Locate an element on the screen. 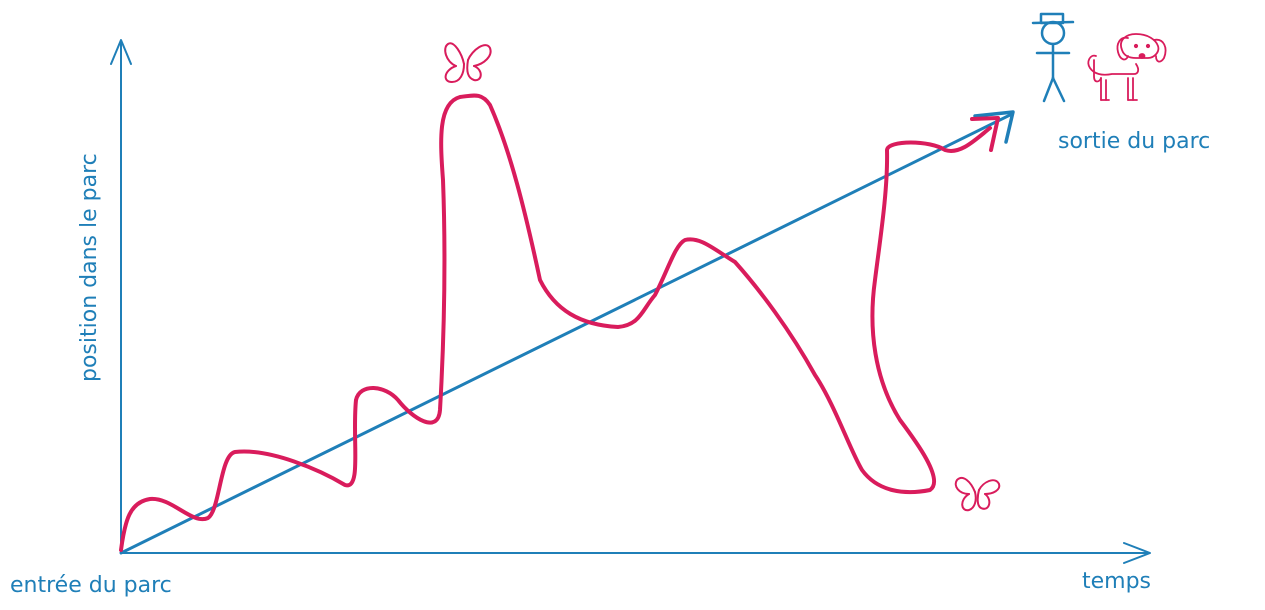 The height and width of the screenshot is (610, 1265). destination-label: sortie du parc is located at coordinates (1134, 141).